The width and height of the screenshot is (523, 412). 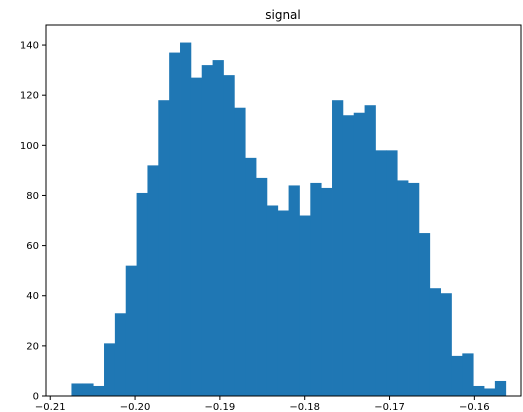 I want to click on x-tick-label: −0.18, so click(x=304, y=407).